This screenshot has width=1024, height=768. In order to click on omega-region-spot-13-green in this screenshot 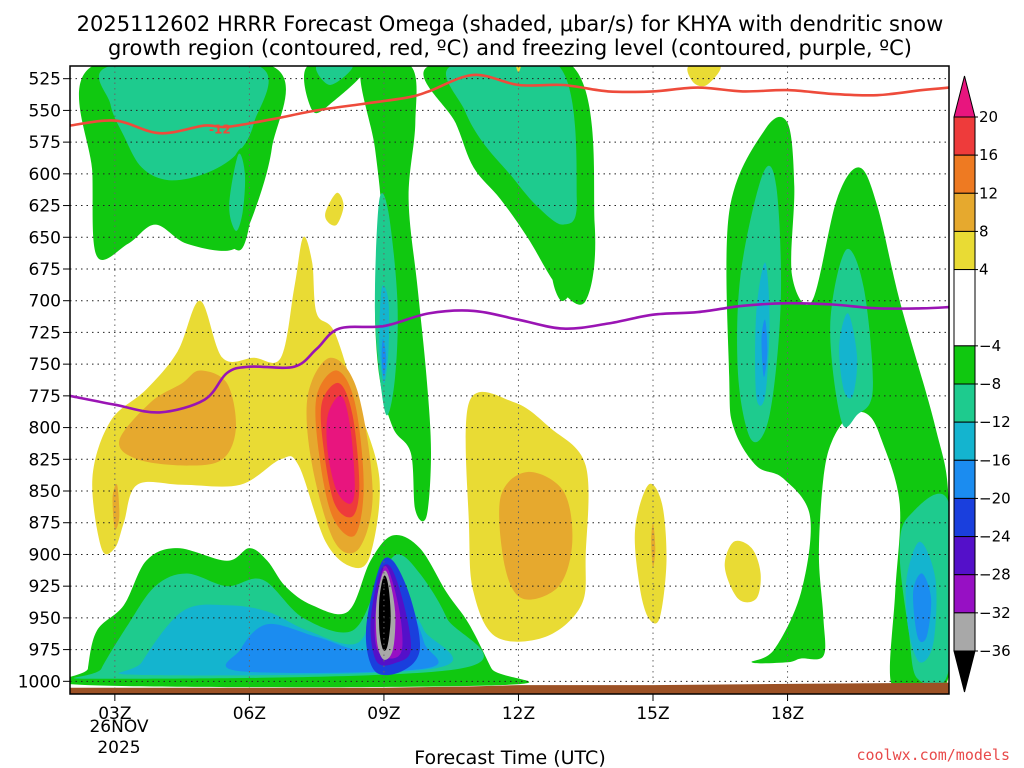, I will do `click(563, 272)`.